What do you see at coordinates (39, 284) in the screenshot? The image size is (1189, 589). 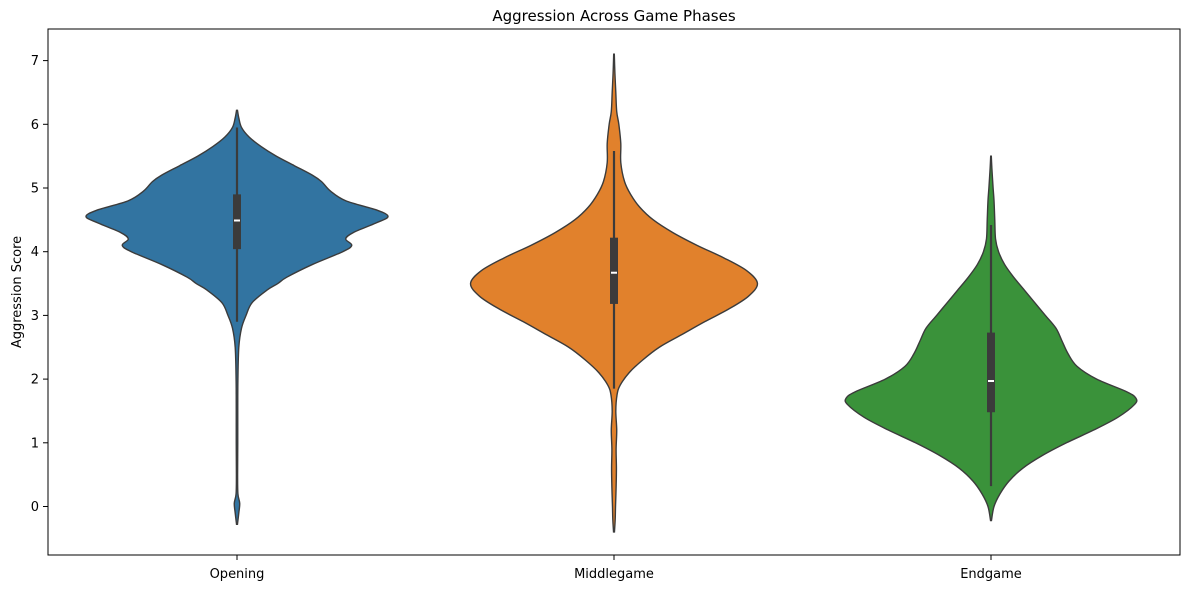 I see `y-axis: 0 1 2 3 4 5 6 7` at bounding box center [39, 284].